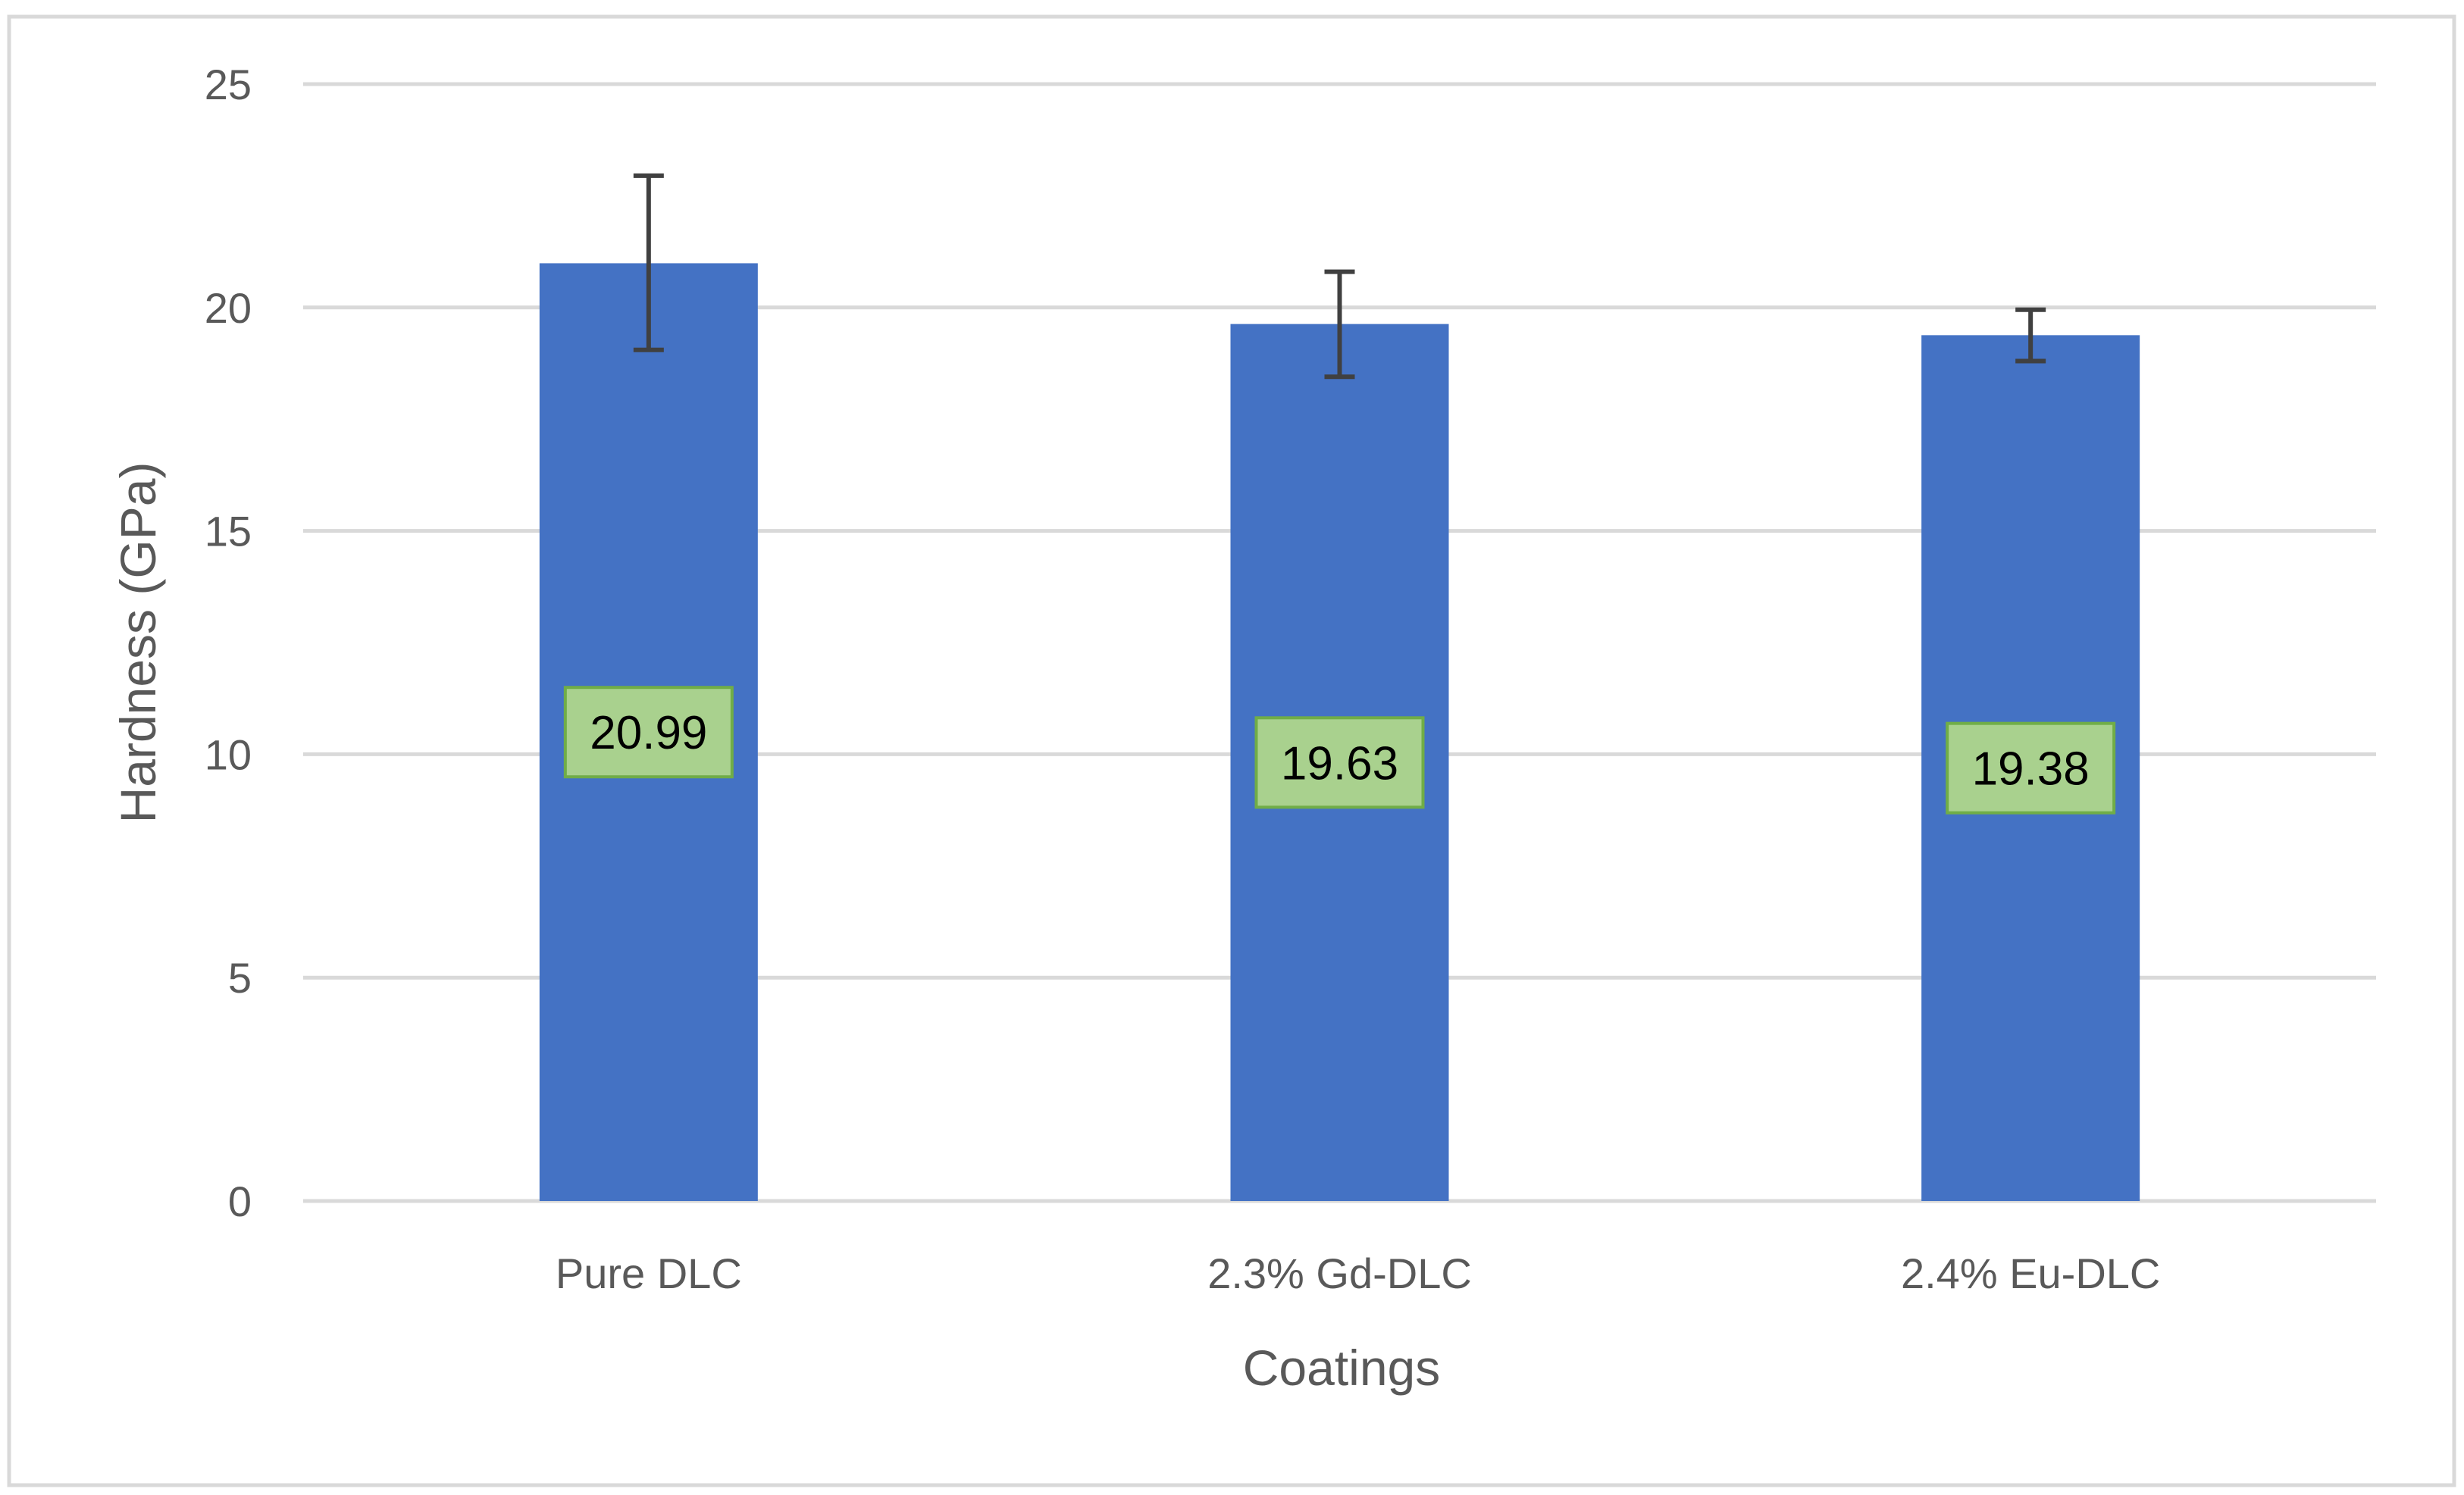 This screenshot has height=1495, width=2464. I want to click on x-tick-label: 2.4% Eu-DLC, so click(2031, 1273).